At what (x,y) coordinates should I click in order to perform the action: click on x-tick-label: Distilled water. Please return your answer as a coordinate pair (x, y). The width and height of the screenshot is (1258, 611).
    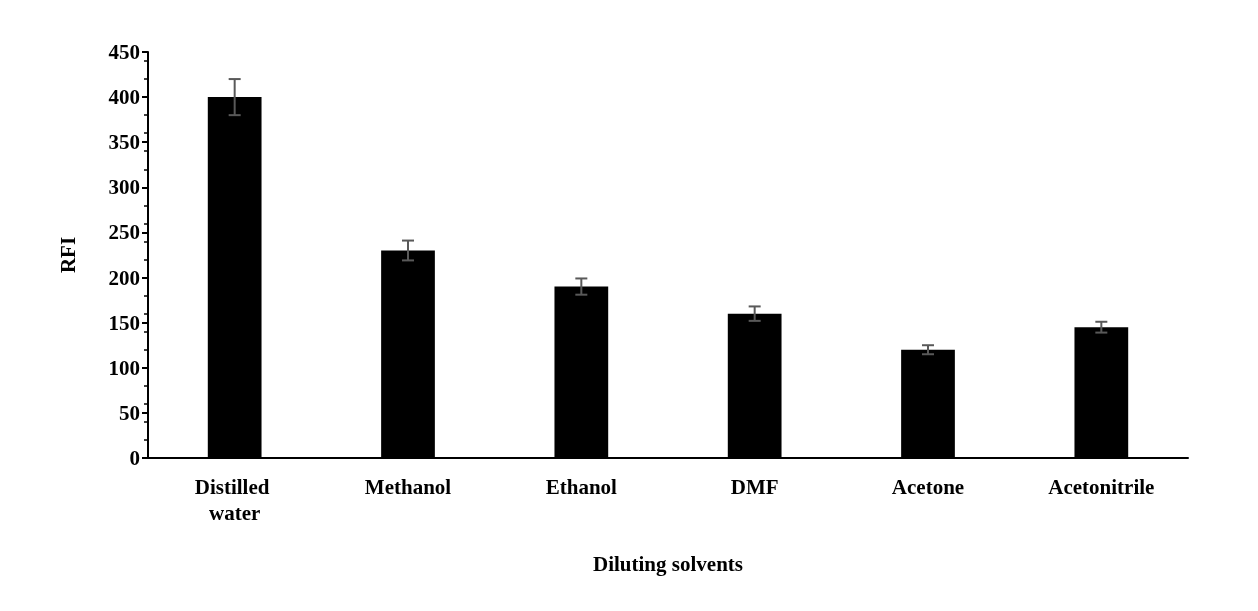
    Looking at the image, I should click on (234, 500).